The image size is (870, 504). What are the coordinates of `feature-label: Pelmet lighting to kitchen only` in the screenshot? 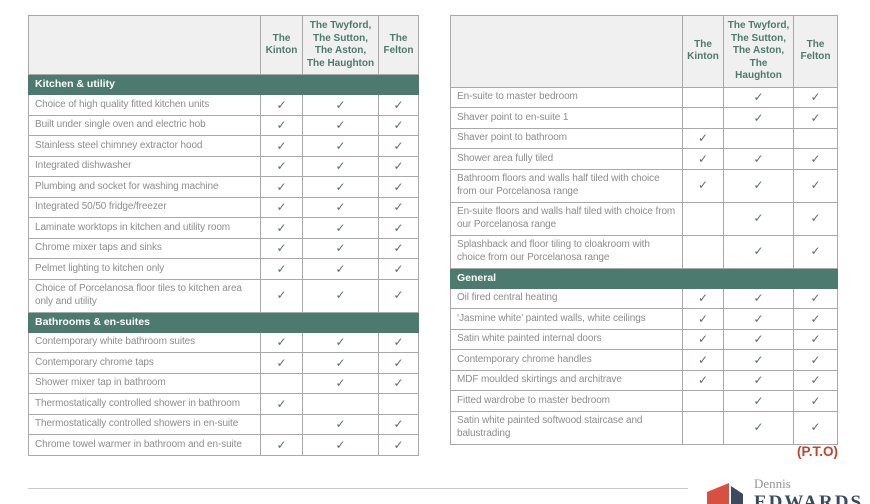 It's located at (144, 269).